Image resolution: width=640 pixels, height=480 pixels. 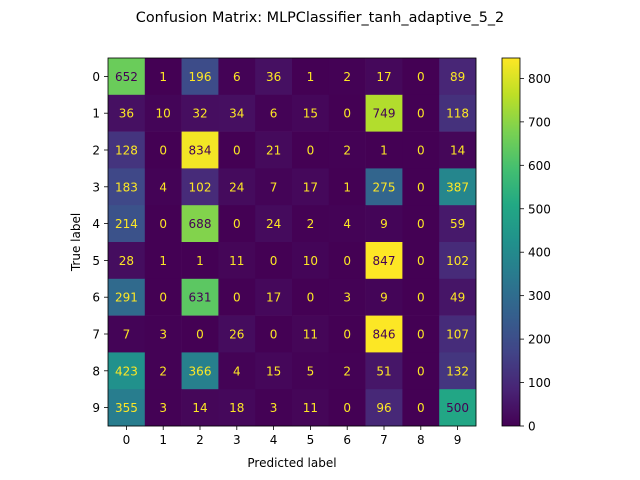 What do you see at coordinates (274, 114) in the screenshot?
I see `cell-value-label: 6` at bounding box center [274, 114].